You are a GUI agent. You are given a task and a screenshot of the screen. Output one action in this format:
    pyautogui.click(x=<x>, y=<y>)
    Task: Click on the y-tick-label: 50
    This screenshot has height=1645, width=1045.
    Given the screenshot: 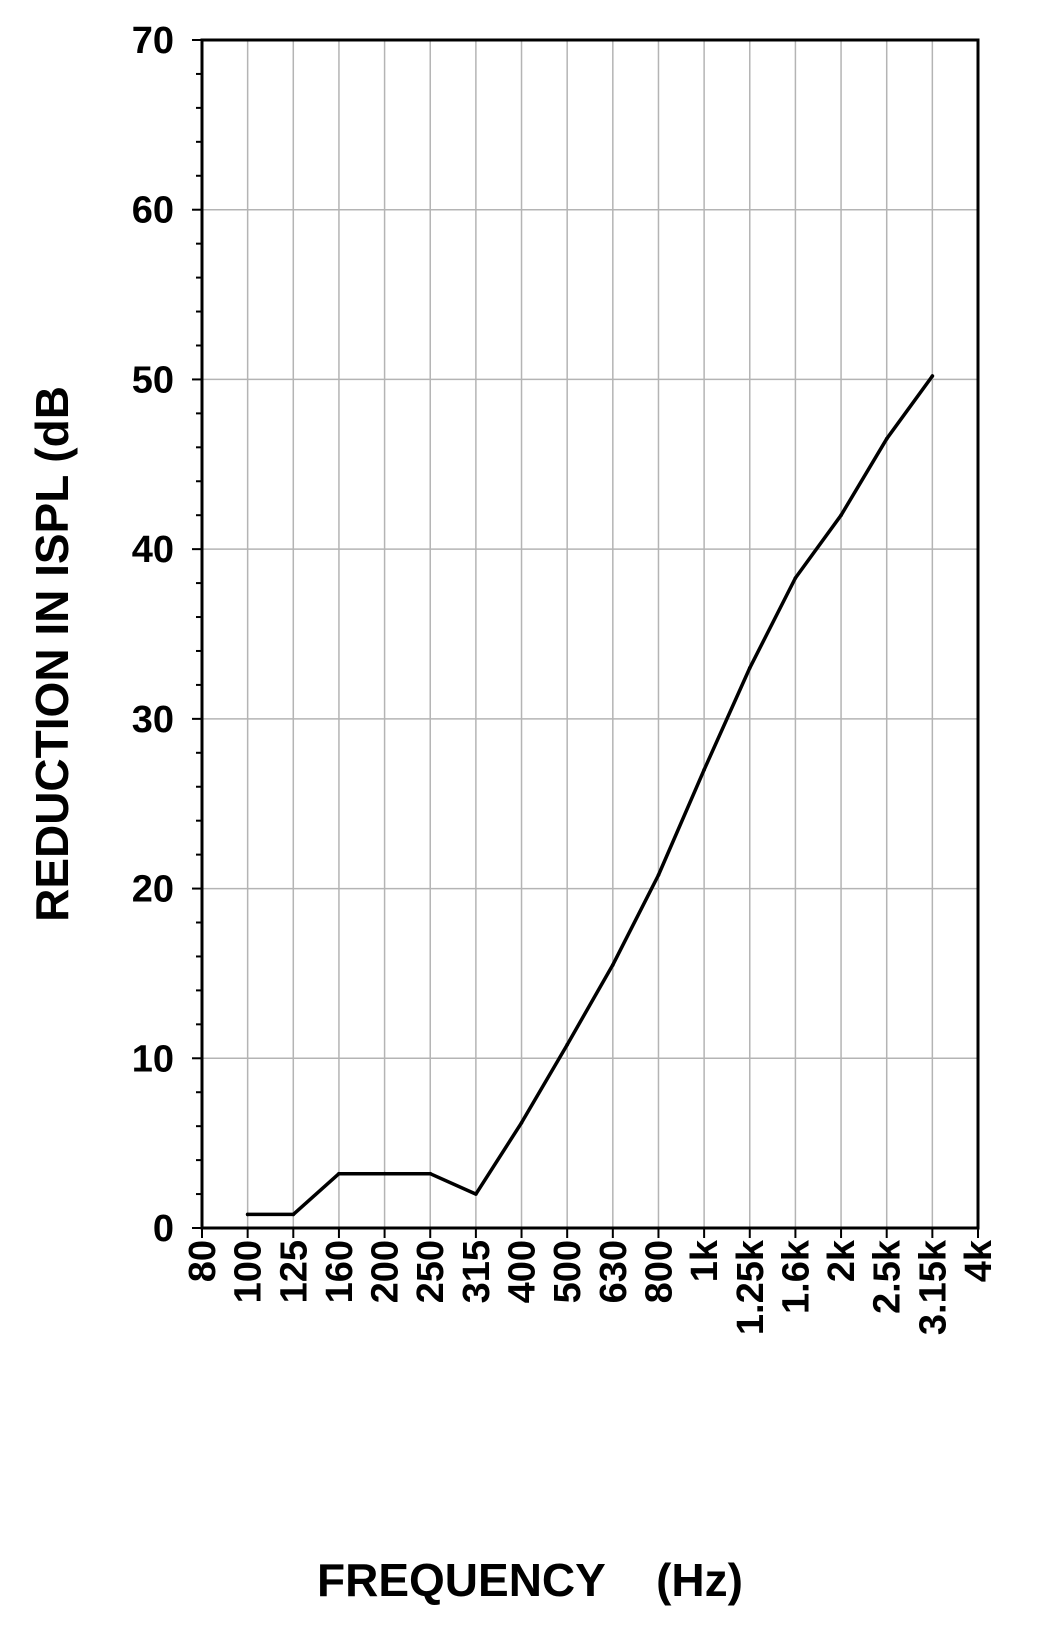 What is the action you would take?
    pyautogui.click(x=153, y=380)
    